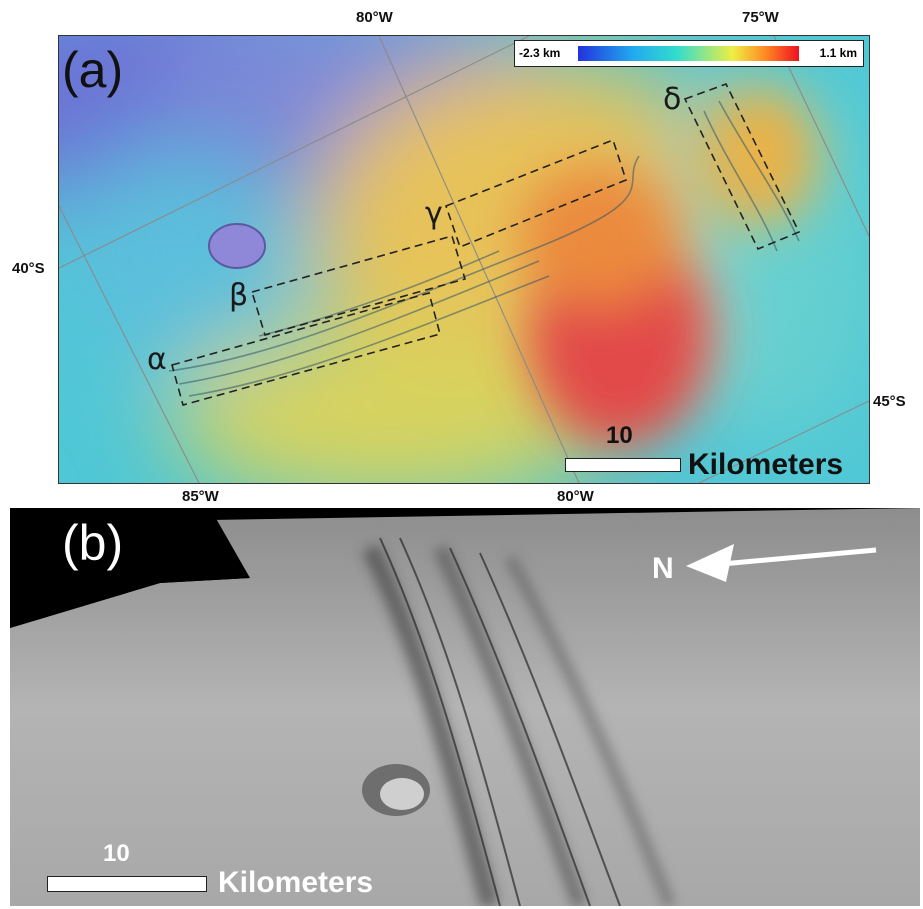  Describe the element at coordinates (766, 464) in the screenshot. I see `scale-bar-a-unit: Kilometers` at that location.